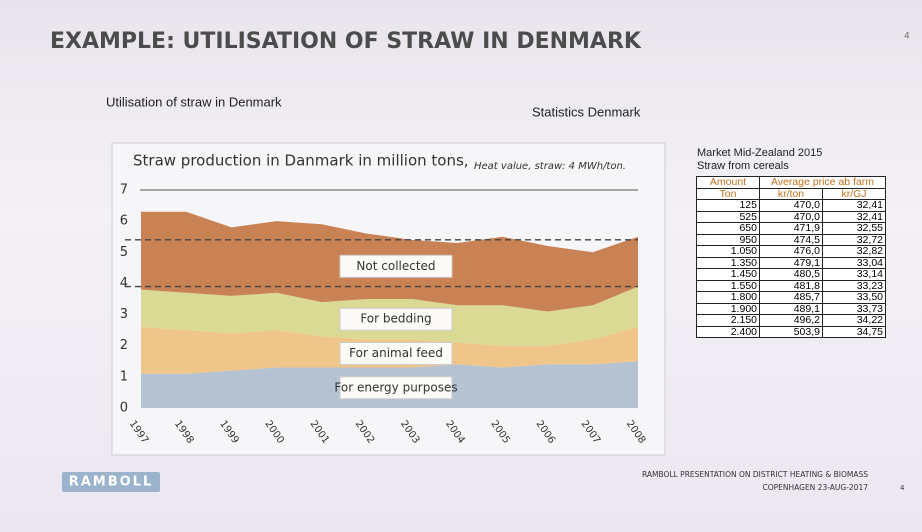  I want to click on footer-page: 4, so click(902, 488).